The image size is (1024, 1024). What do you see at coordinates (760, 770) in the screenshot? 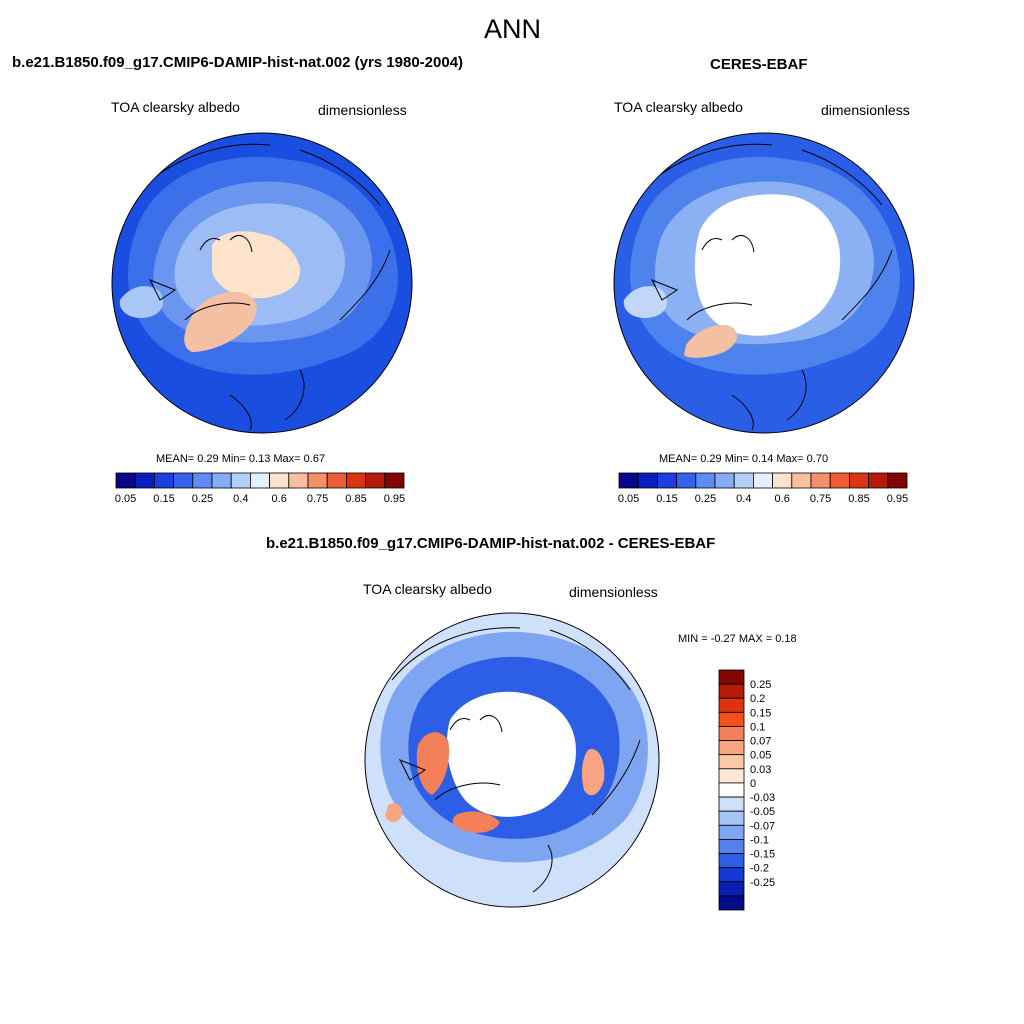
I see `colorbar-tick-label: 0.03` at bounding box center [760, 770].